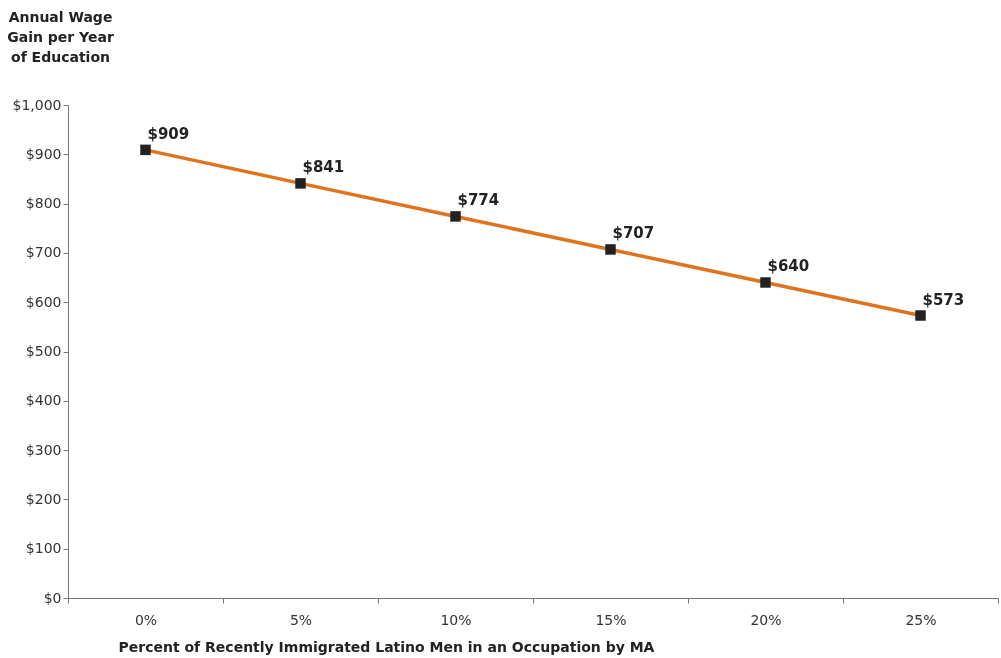 The width and height of the screenshot is (1001, 658). What do you see at coordinates (921, 619) in the screenshot?
I see `x-tick-label: 25%` at bounding box center [921, 619].